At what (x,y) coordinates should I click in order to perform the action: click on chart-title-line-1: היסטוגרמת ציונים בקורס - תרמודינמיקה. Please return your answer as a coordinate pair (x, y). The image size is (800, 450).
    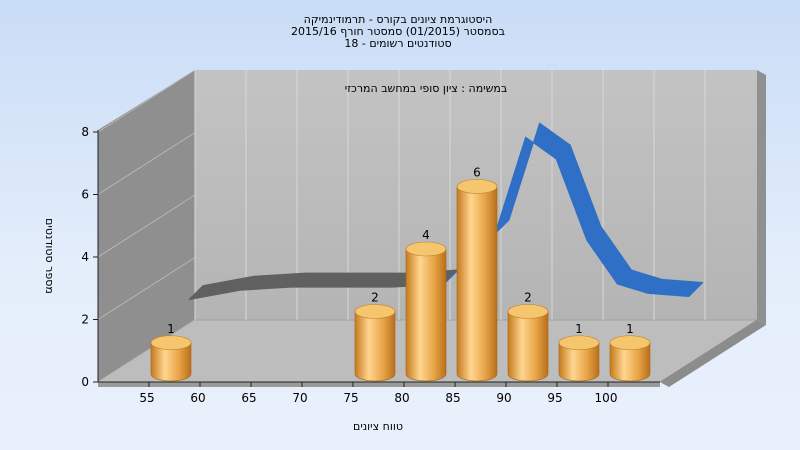
    Looking at the image, I should click on (398, 19).